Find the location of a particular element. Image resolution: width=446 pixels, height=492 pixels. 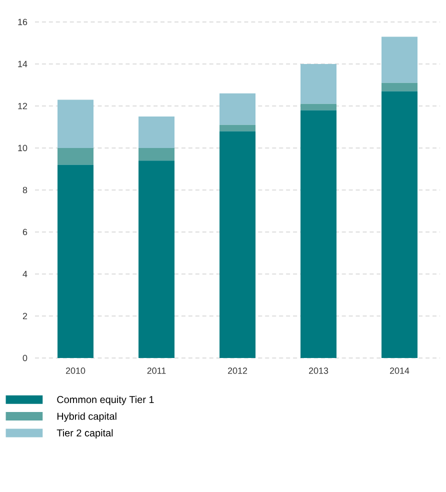

y-tick-label: 6 is located at coordinates (25, 232).